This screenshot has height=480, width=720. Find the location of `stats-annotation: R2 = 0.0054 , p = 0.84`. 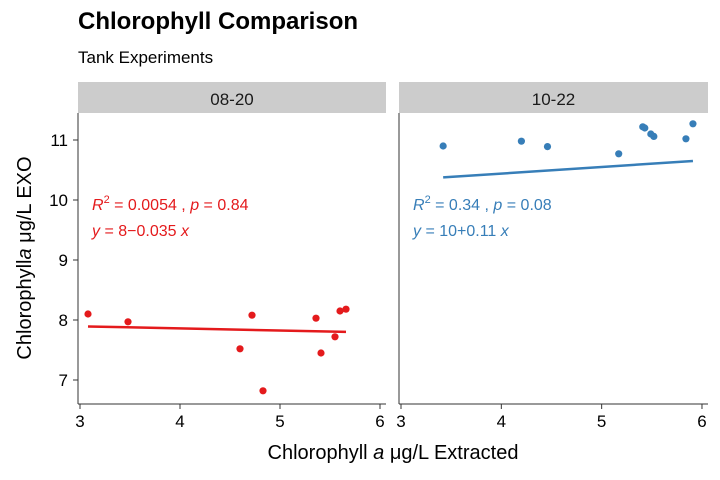

stats-annotation: R2 = 0.0054 , p = 0.84 is located at coordinates (170, 204).